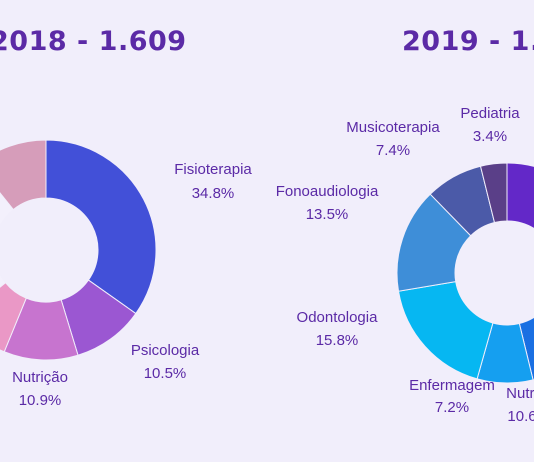 The image size is (534, 462). I want to click on slice-value-label: 3.4%, so click(490, 136).